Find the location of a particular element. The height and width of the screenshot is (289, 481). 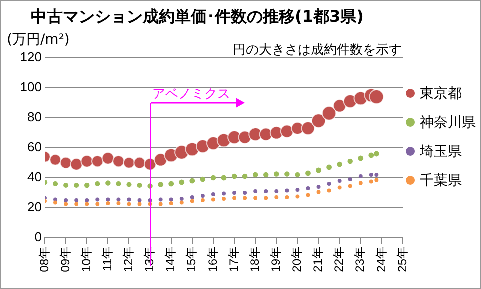

y-tick-label: 60 is located at coordinates (35, 147).